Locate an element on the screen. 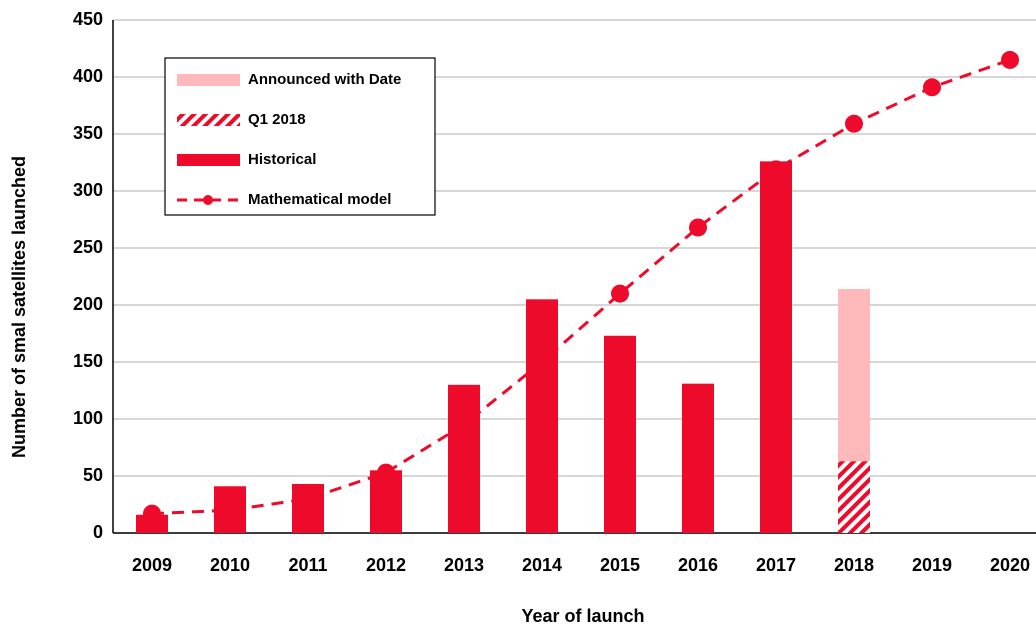 The width and height of the screenshot is (1036, 630). y-tick-label: 100 is located at coordinates (88, 418).